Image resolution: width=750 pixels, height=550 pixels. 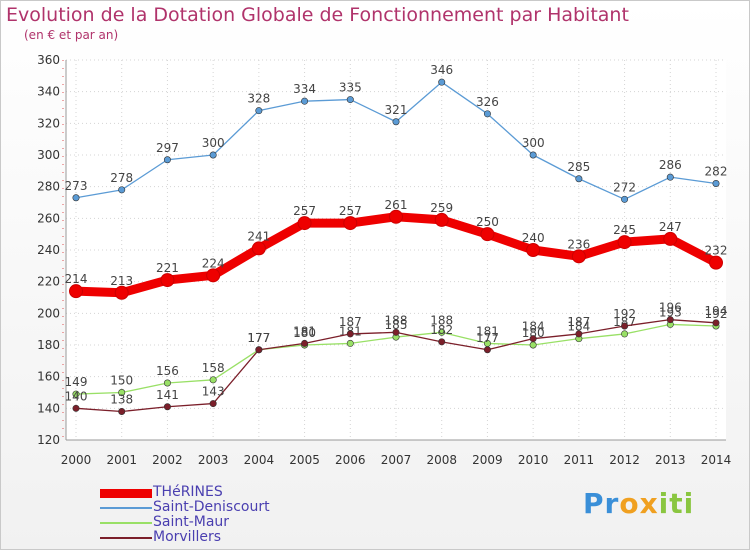 I want to click on data-label: 259, so click(x=441, y=208).